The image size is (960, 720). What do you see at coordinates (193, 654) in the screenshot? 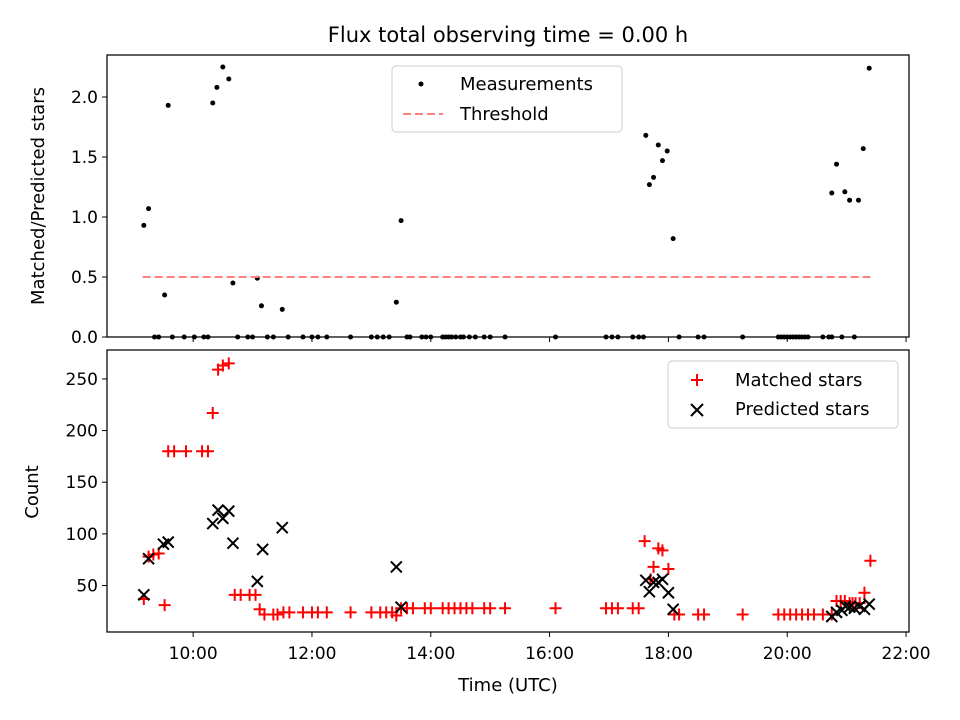
I see `x-tick-label: 10:00` at bounding box center [193, 654].